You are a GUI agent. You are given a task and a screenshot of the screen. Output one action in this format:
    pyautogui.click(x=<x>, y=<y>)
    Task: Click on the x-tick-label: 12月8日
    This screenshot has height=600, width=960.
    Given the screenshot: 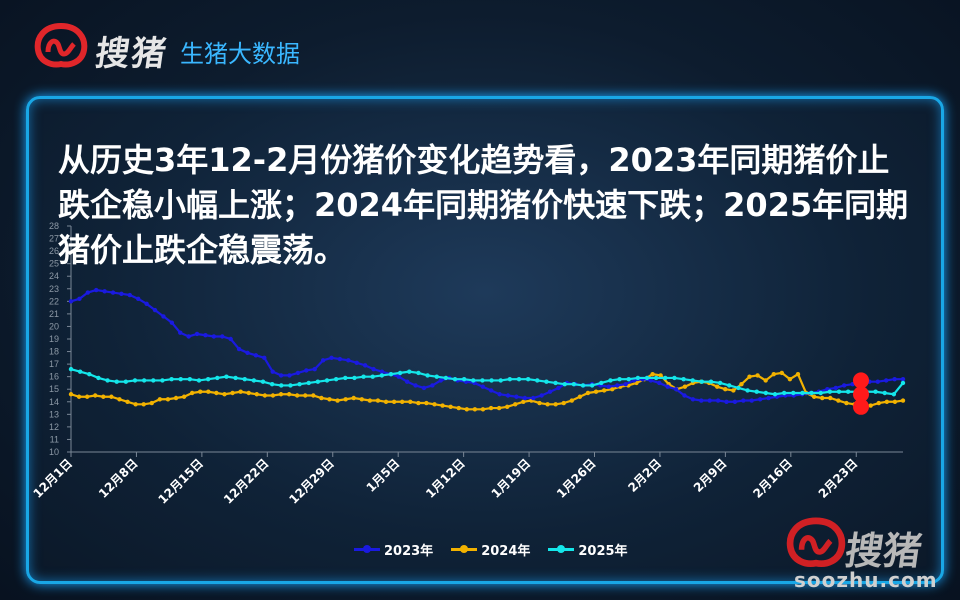 What is the action you would take?
    pyautogui.click(x=118, y=478)
    